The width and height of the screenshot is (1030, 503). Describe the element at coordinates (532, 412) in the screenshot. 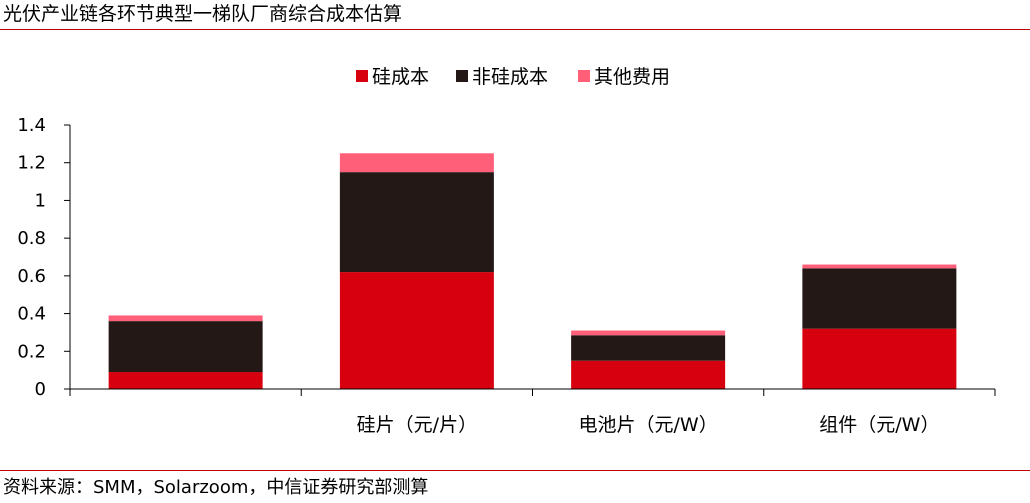

I see `x-axis: 硅片（元/片） 电池片（元/W） 组件（元/W）` at that location.